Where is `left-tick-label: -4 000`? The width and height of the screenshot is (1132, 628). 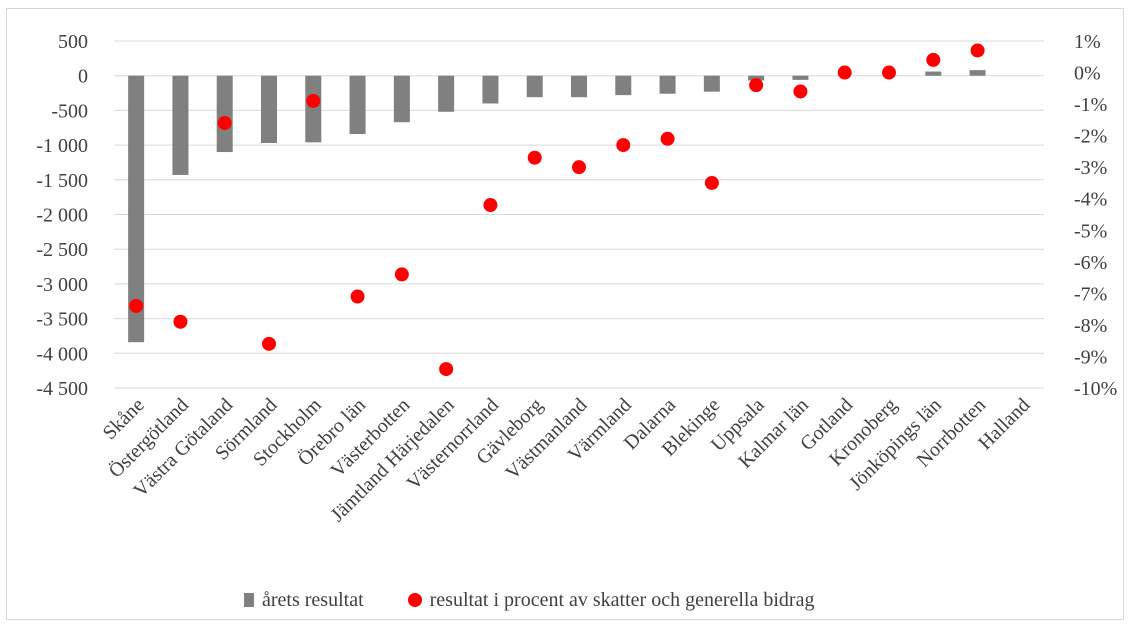
left-tick-label: -4 000 is located at coordinates (62, 354).